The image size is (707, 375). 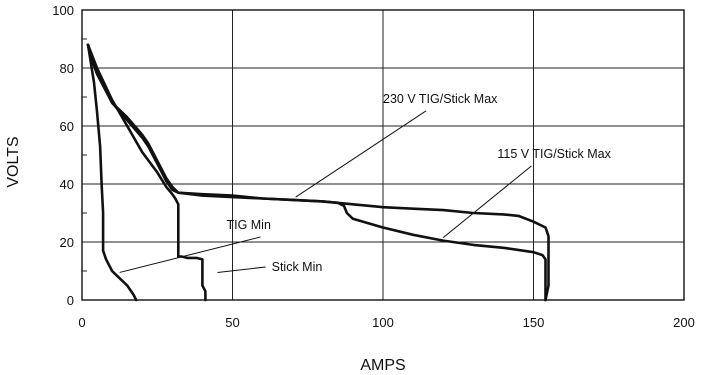 I want to click on x-tick-label: 0, so click(x=81, y=322).